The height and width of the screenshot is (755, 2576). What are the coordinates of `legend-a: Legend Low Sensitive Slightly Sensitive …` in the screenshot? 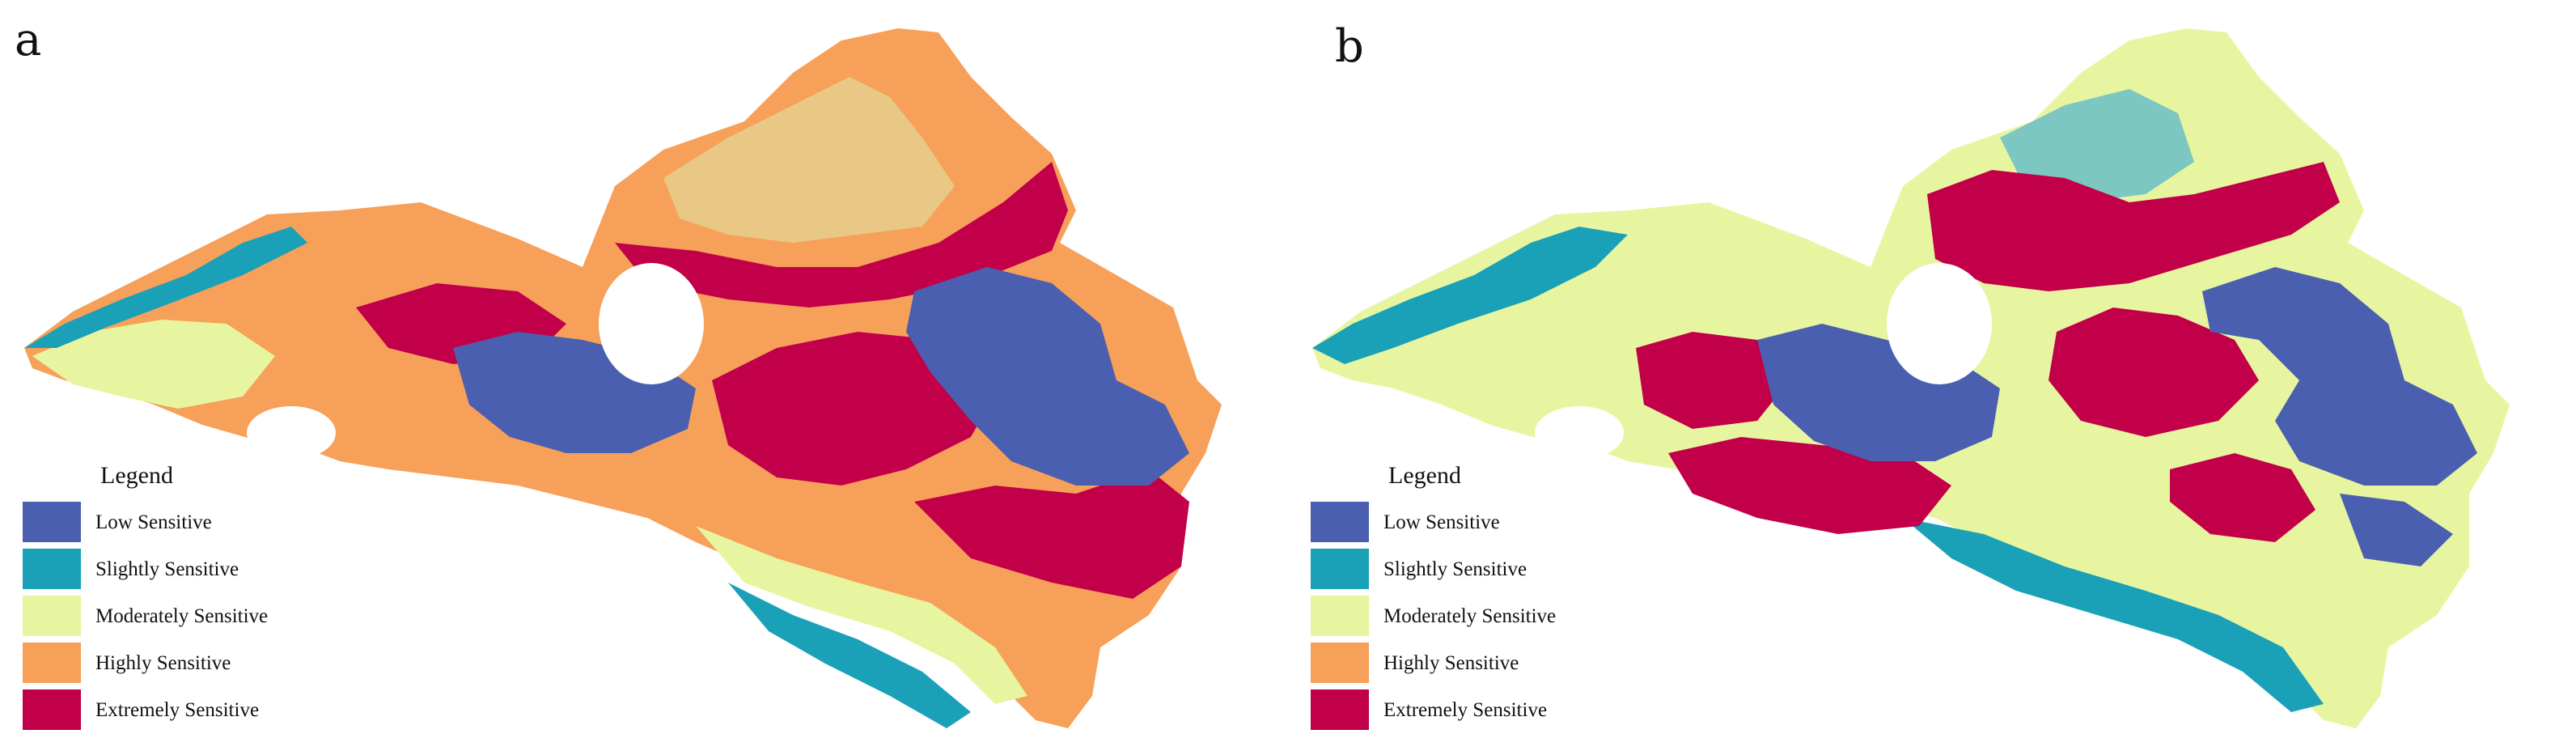 It's located at (168, 597).